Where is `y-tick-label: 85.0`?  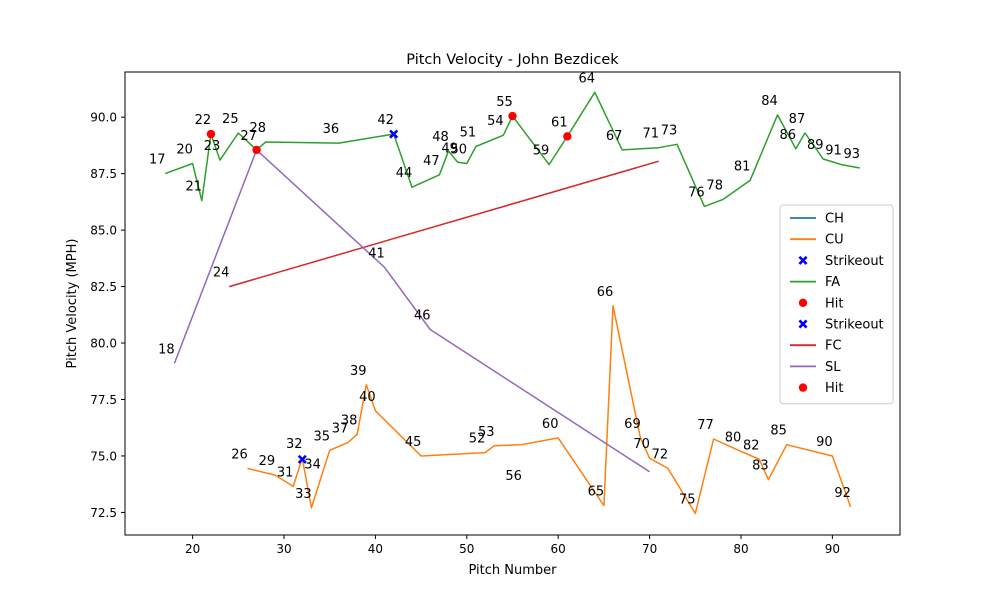 y-tick-label: 85.0 is located at coordinates (103, 231).